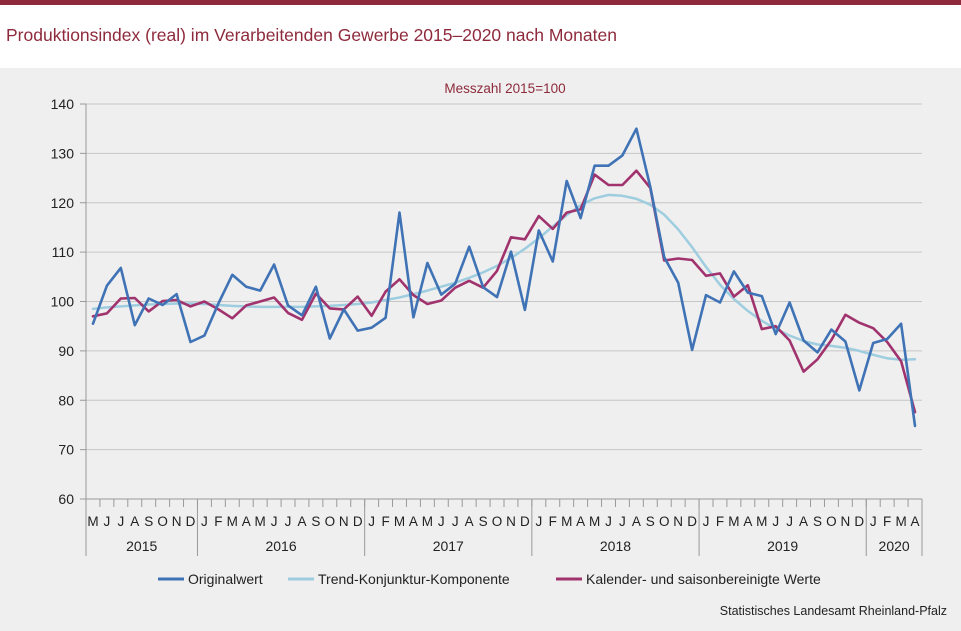 The height and width of the screenshot is (631, 961). What do you see at coordinates (280, 546) in the screenshot?
I see `x-year-label: 2016` at bounding box center [280, 546].